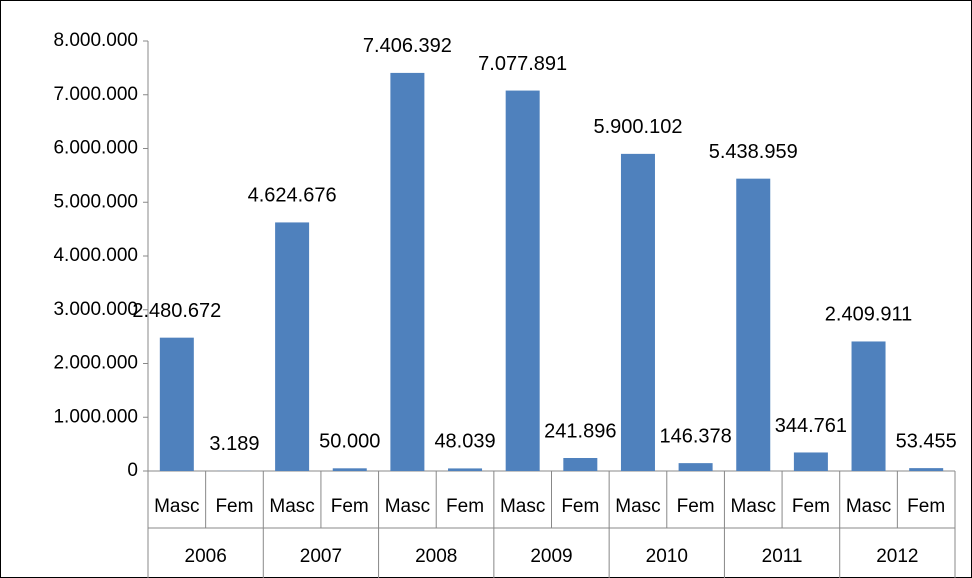 This screenshot has width=972, height=578. Describe the element at coordinates (811, 426) in the screenshot. I see `data-label: 344.761` at that location.